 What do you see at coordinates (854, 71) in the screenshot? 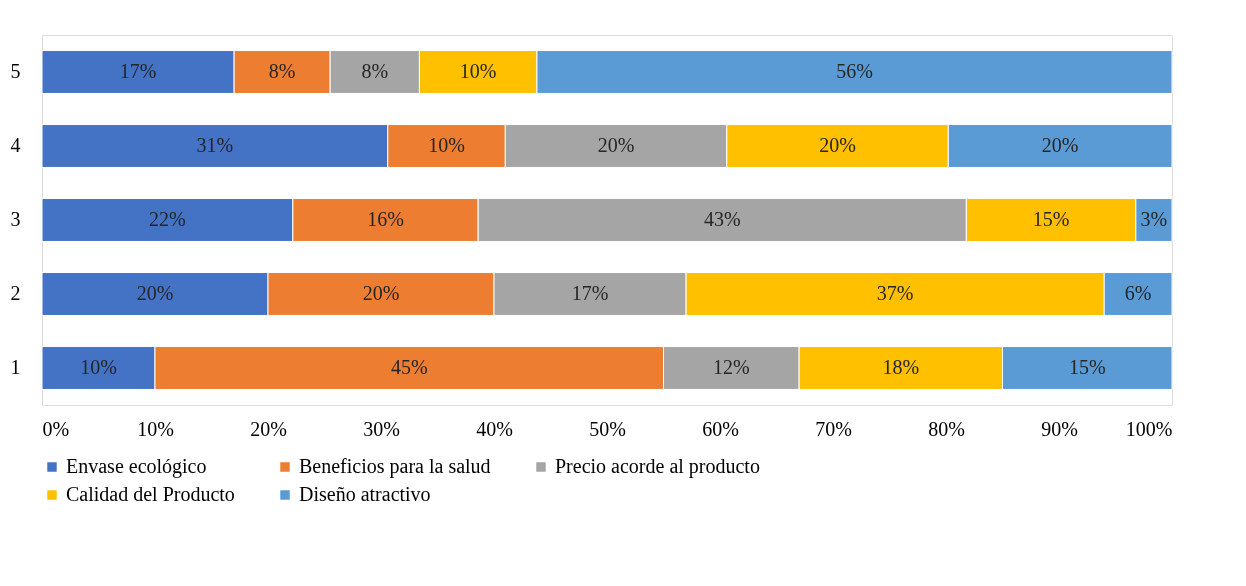
I see `data-label: 56%` at bounding box center [854, 71].